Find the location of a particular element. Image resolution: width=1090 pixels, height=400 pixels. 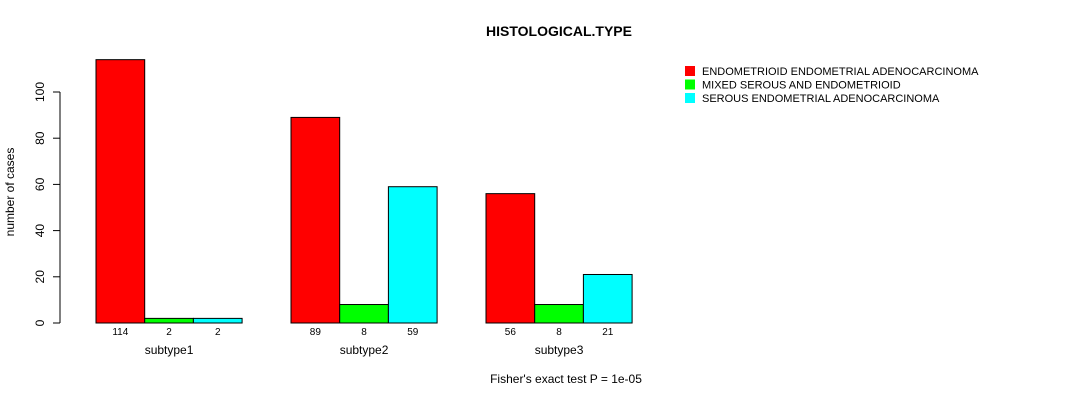

bar-value-labels: 114 2 2 89 8 59 56 8 21 is located at coordinates (362, 332).